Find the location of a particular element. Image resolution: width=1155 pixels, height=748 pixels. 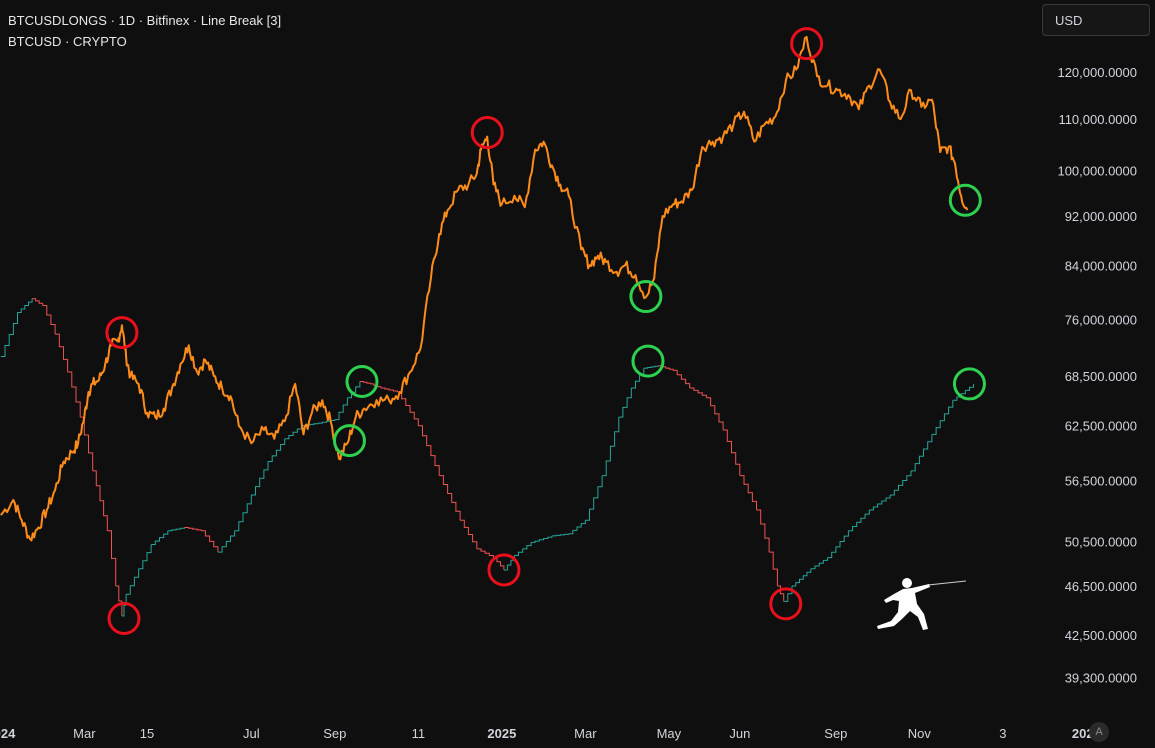

price-tick-label: 110,000.0000 is located at coordinates (1097, 119).